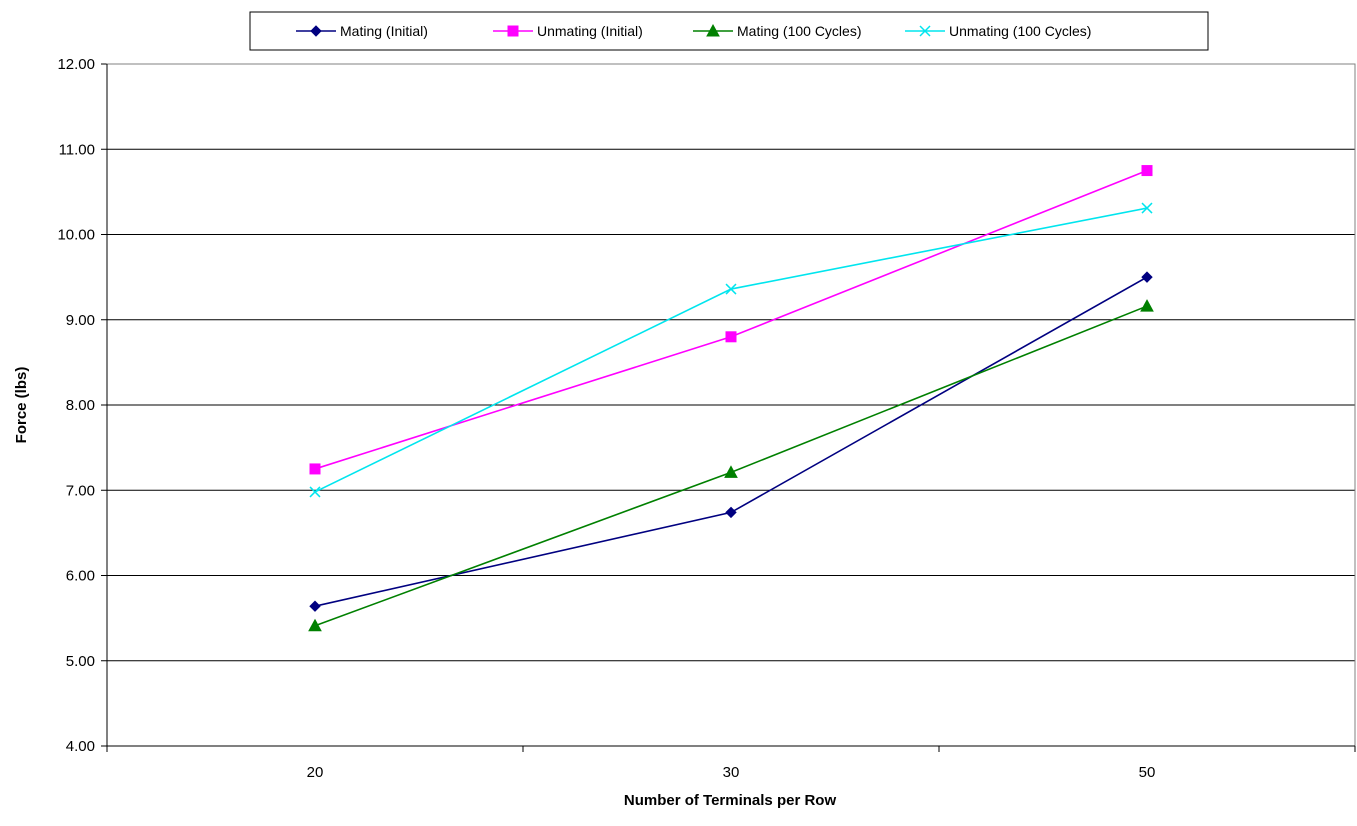  What do you see at coordinates (315, 772) in the screenshot?
I see `x-tick-label: 20` at bounding box center [315, 772].